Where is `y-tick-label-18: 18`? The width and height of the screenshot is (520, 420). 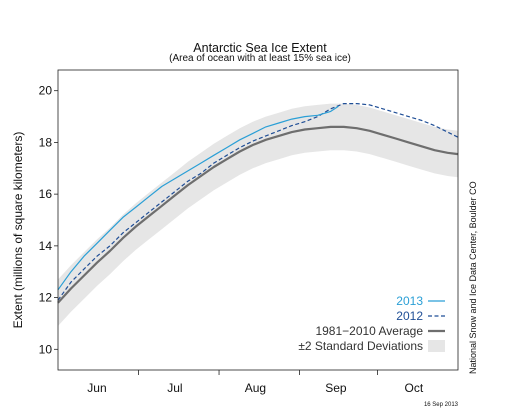 y-tick-label-18: 18 is located at coordinates (46, 142).